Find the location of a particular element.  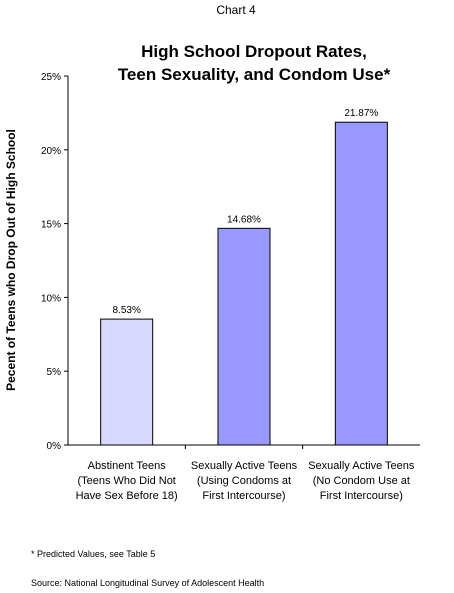

category-label: (Teens Who Did Not is located at coordinates (126, 481).